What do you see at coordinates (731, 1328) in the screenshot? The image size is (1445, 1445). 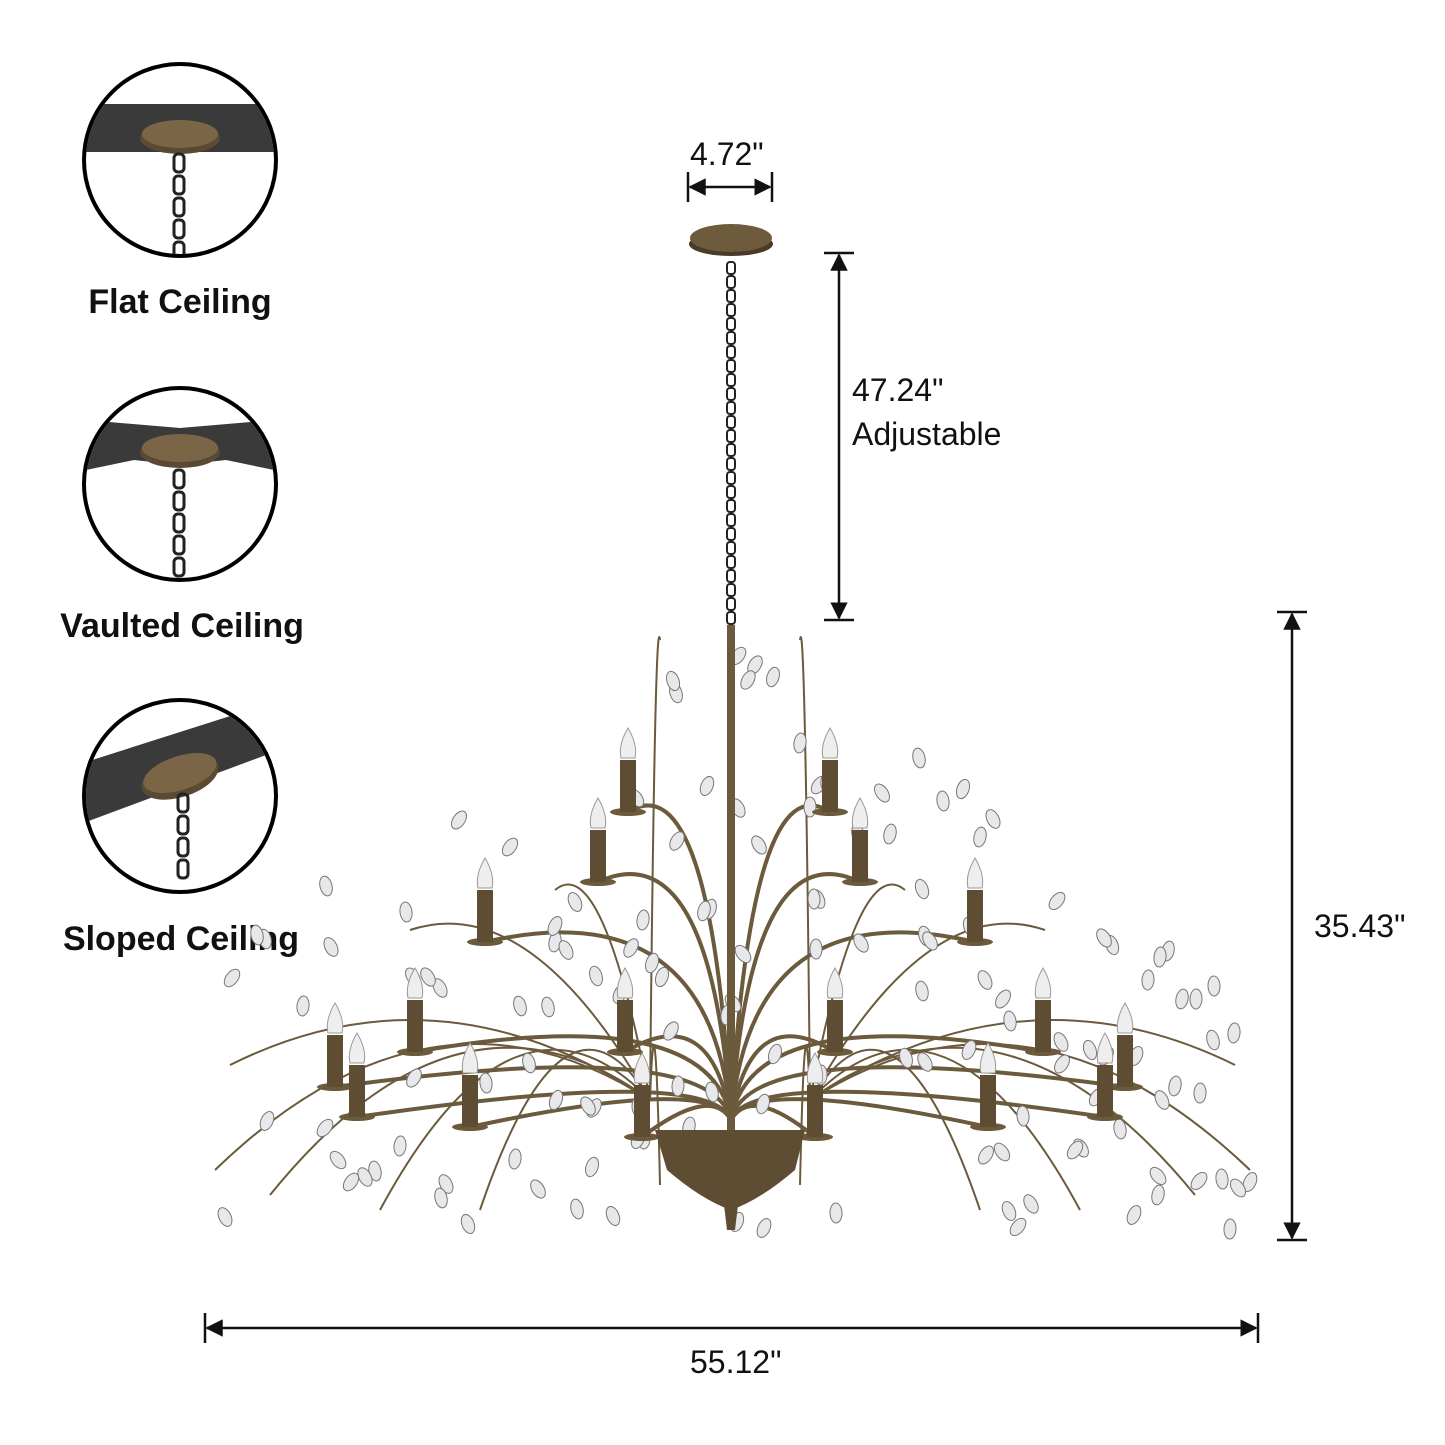 I see `width-dimension` at bounding box center [731, 1328].